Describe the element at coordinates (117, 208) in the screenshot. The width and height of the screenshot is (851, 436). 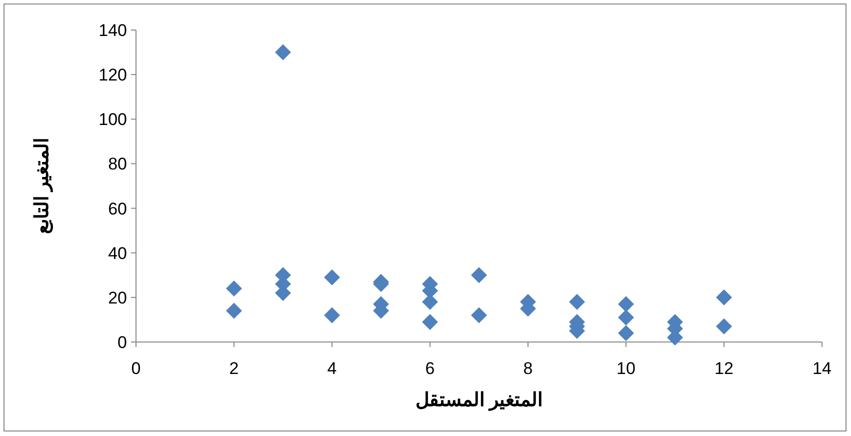
I see `y-tick-label: 60` at that location.